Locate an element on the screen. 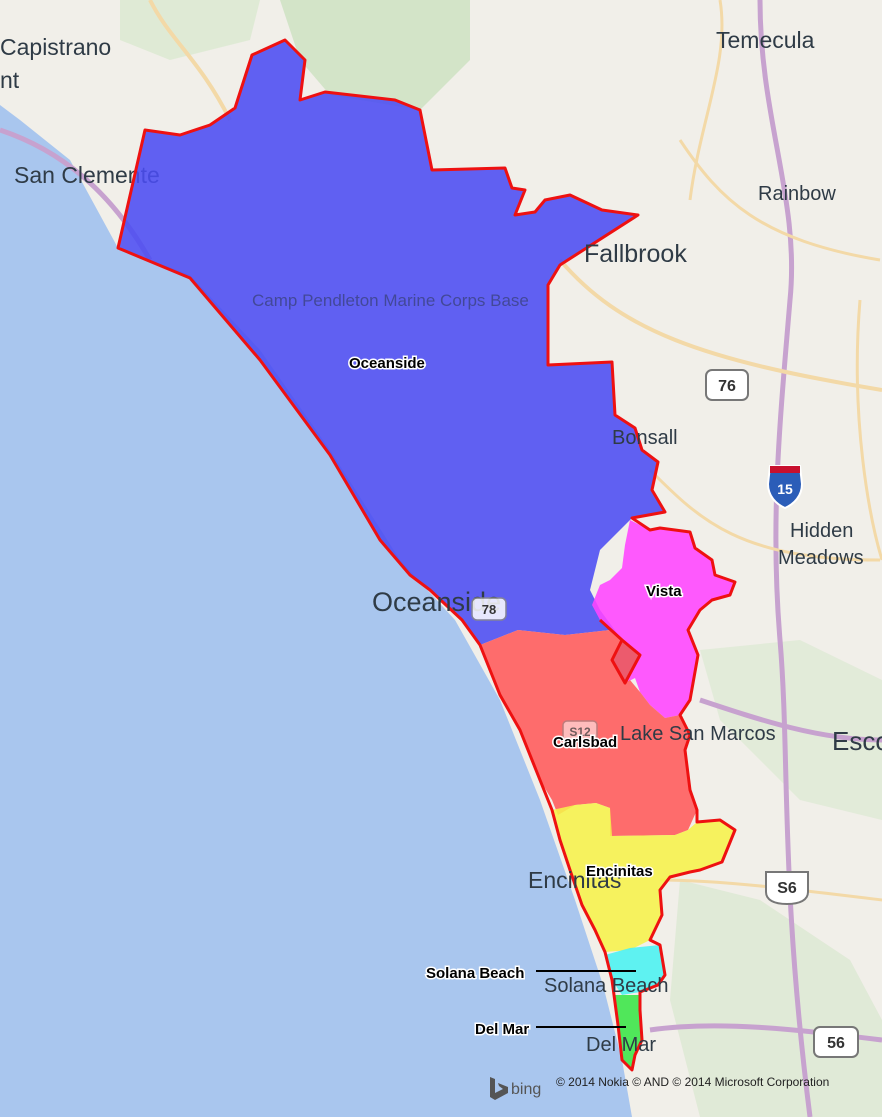  svg-text: 76 is located at coordinates (727, 386).